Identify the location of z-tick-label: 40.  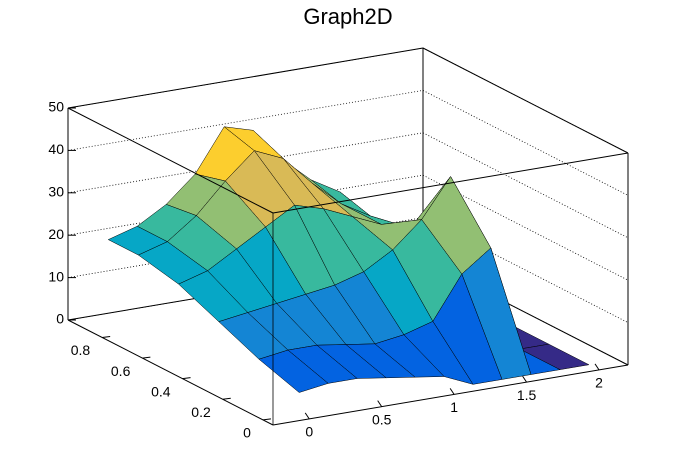
(56, 149).